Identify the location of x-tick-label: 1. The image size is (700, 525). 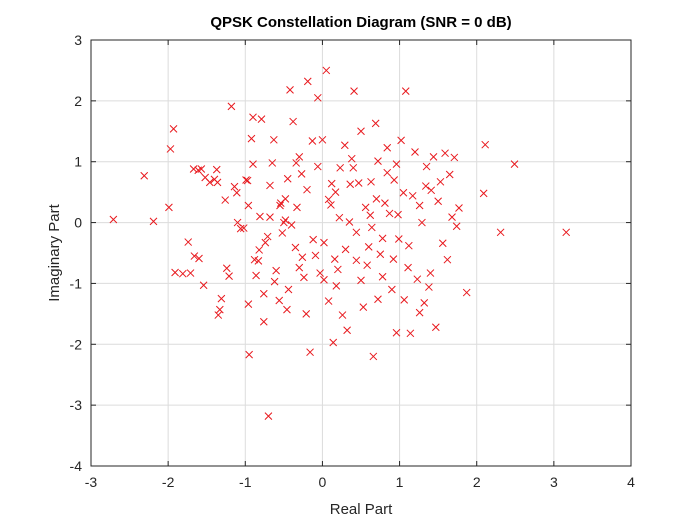
(400, 482).